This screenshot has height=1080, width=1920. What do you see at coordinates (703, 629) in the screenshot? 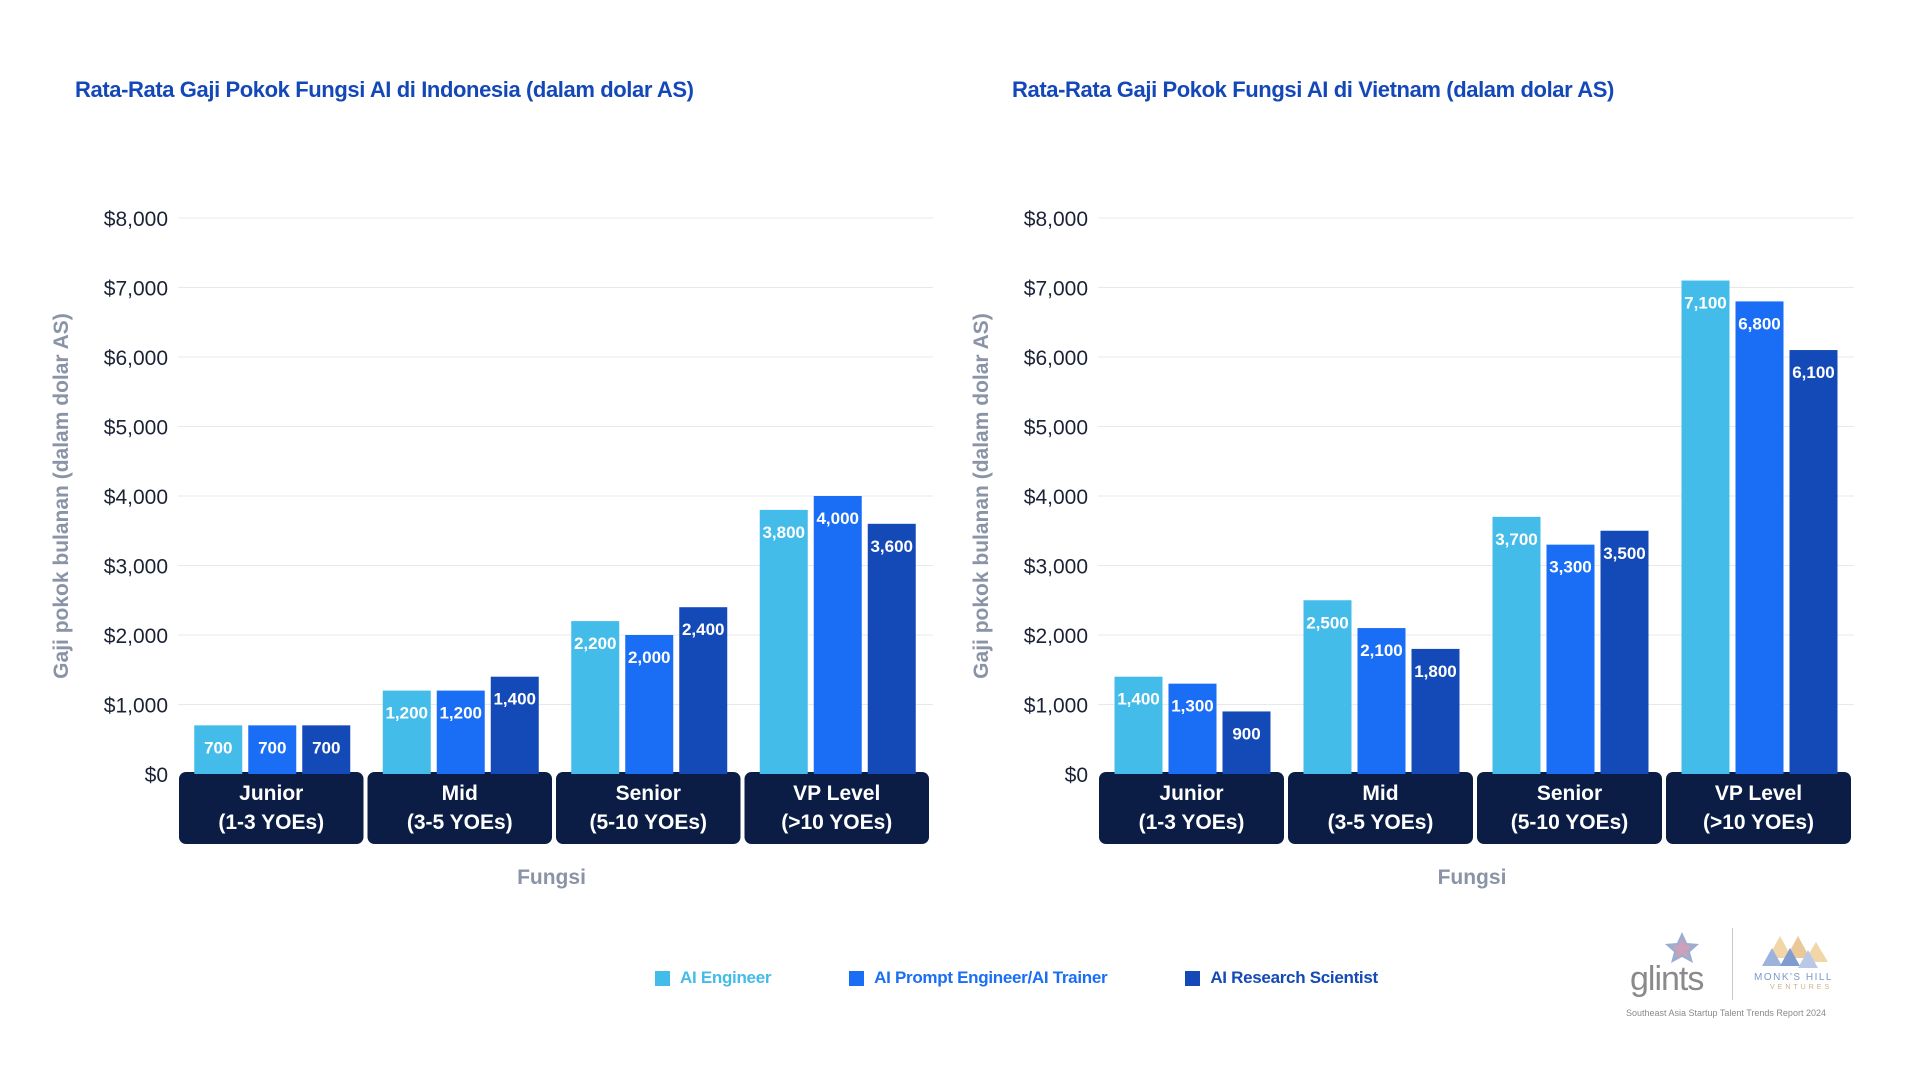
I see `data-label: 2,400` at bounding box center [703, 629].